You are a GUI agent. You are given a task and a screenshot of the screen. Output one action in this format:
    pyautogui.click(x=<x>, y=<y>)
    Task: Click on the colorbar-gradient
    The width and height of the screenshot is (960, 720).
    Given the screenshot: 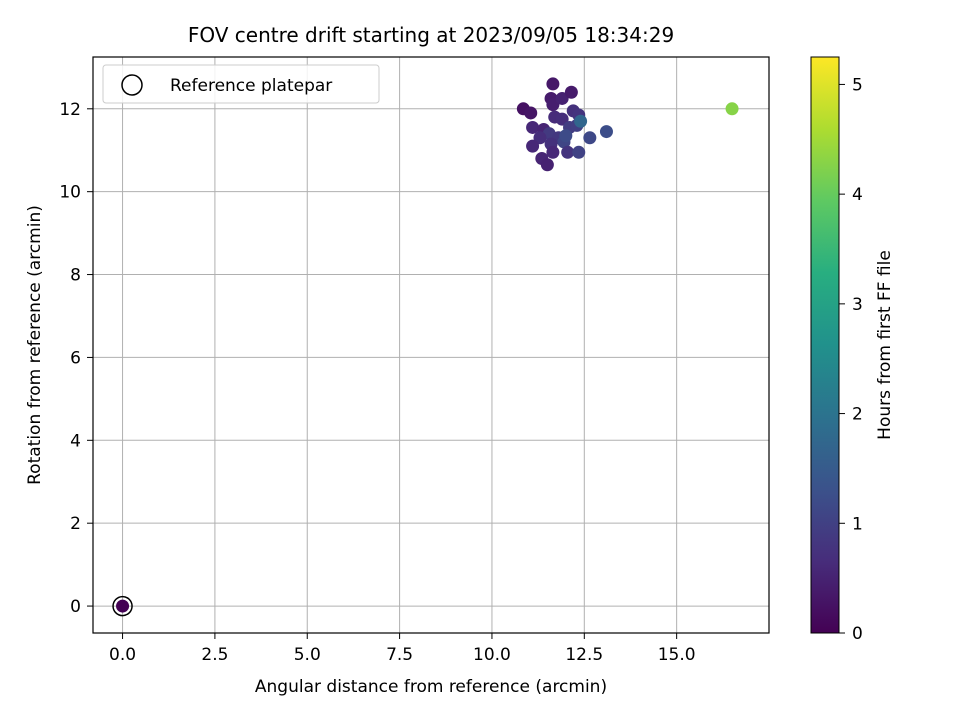 What is the action you would take?
    pyautogui.click(x=825, y=345)
    